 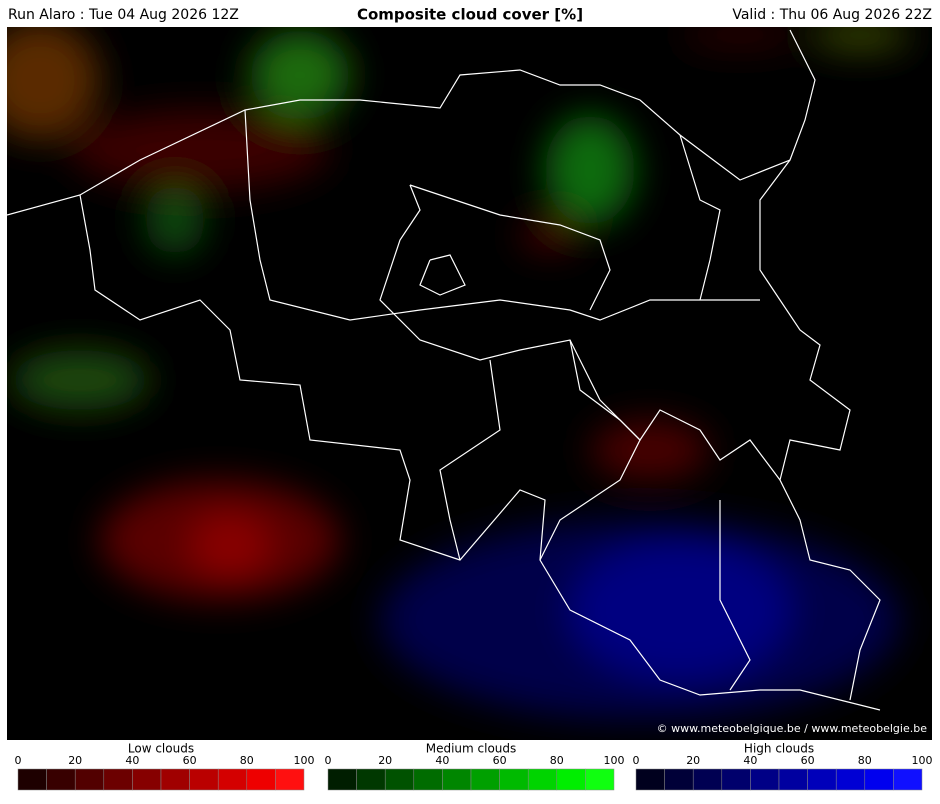 What do you see at coordinates (471, 749) in the screenshot?
I see `legend-title: Medium clouds` at bounding box center [471, 749].